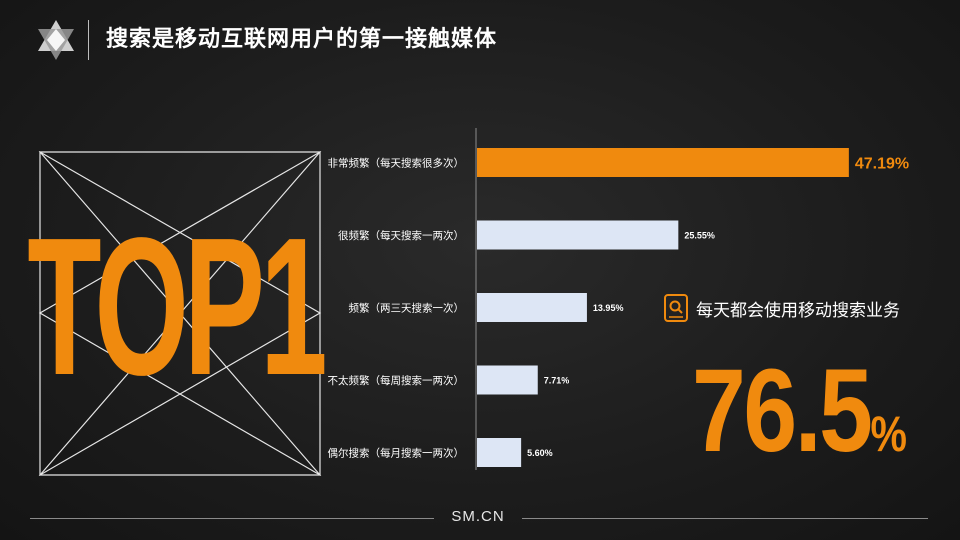 Image resolution: width=960 pixels, height=540 pixels. I want to click on value-label: 47.19%, so click(882, 164).